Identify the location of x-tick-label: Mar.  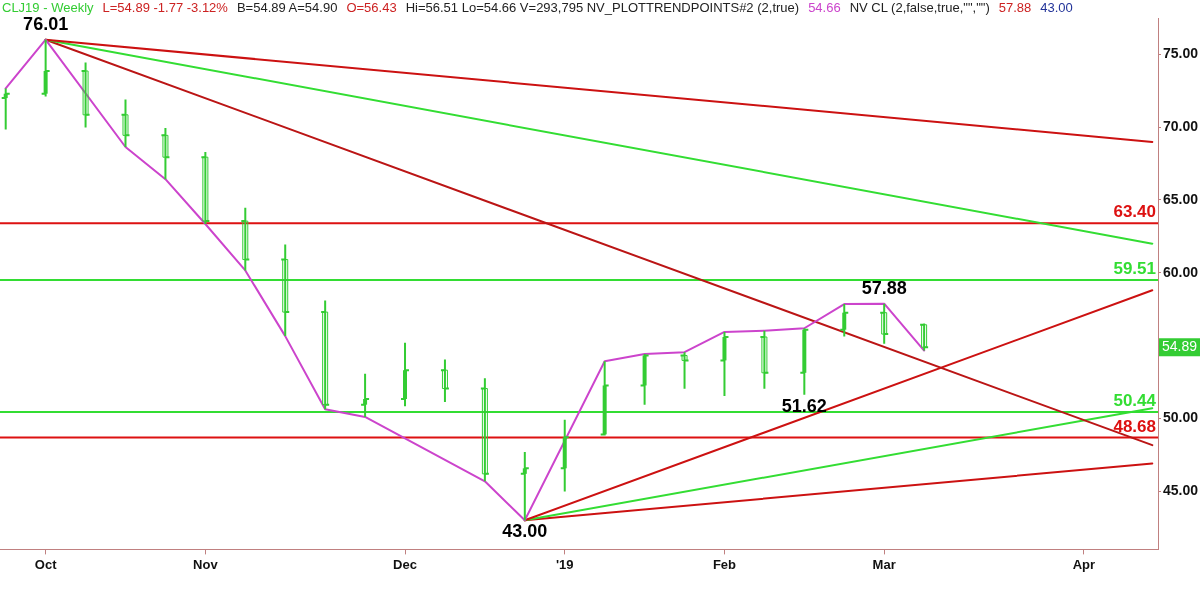
(884, 564).